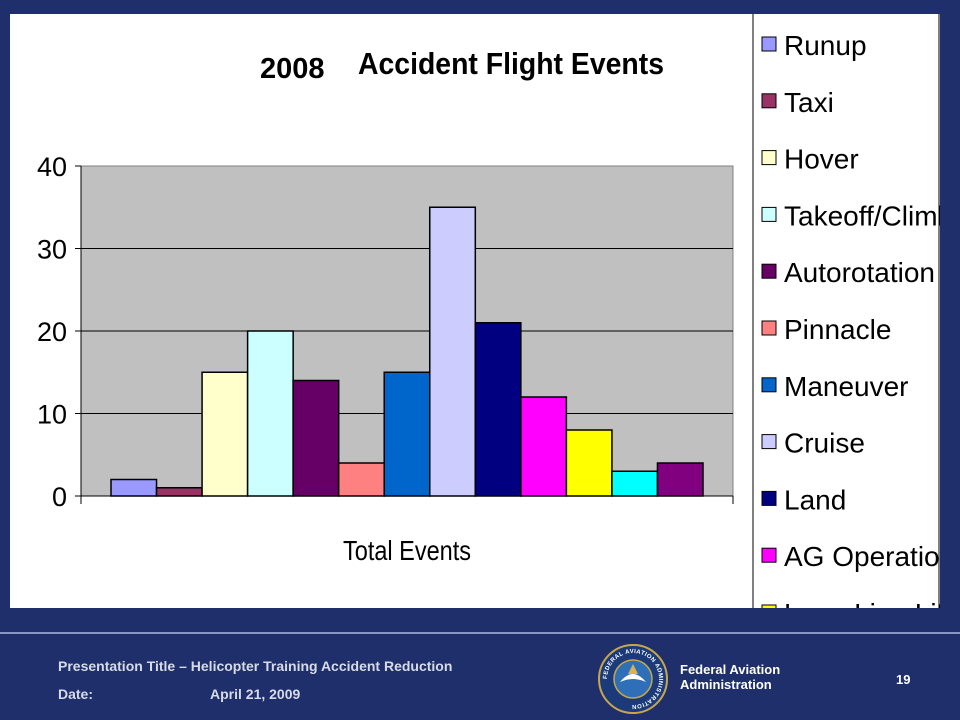 Image resolution: width=960 pixels, height=720 pixels. Describe the element at coordinates (179, 492) in the screenshot. I see `bar-taxi` at that location.